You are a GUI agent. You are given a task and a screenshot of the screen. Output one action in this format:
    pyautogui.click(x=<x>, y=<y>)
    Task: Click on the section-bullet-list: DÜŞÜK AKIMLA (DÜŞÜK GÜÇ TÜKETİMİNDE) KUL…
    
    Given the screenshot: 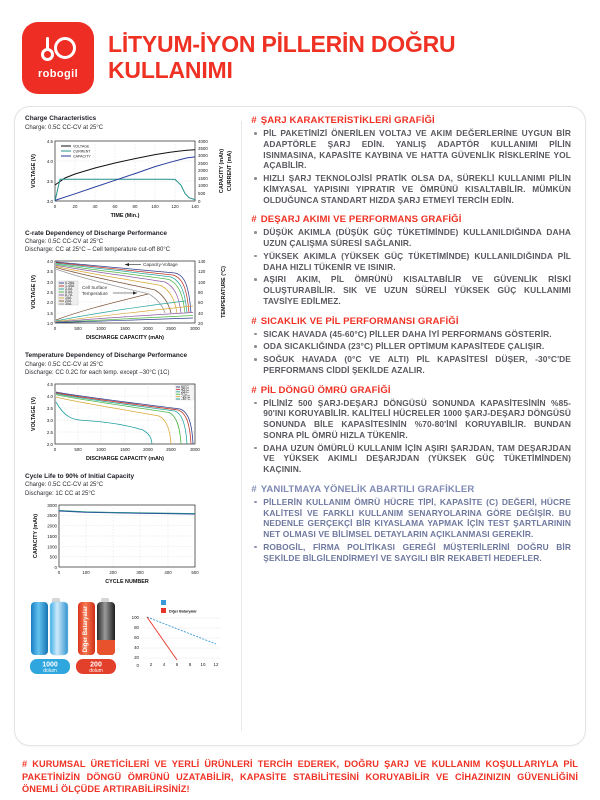 What is the action you would take?
    pyautogui.click(x=411, y=266)
    